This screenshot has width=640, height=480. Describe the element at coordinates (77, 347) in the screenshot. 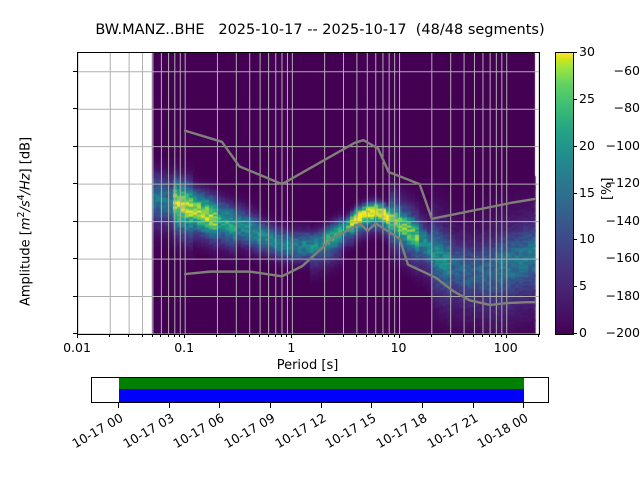

I see `x-tick-label: 0.01` at that location.